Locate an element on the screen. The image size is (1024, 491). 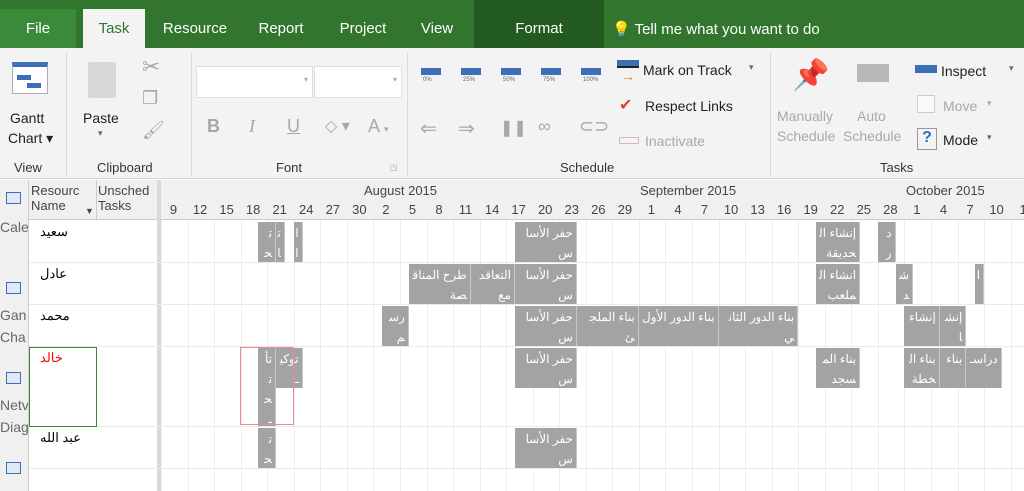
move-calendar-icon is located at coordinates (926, 104).